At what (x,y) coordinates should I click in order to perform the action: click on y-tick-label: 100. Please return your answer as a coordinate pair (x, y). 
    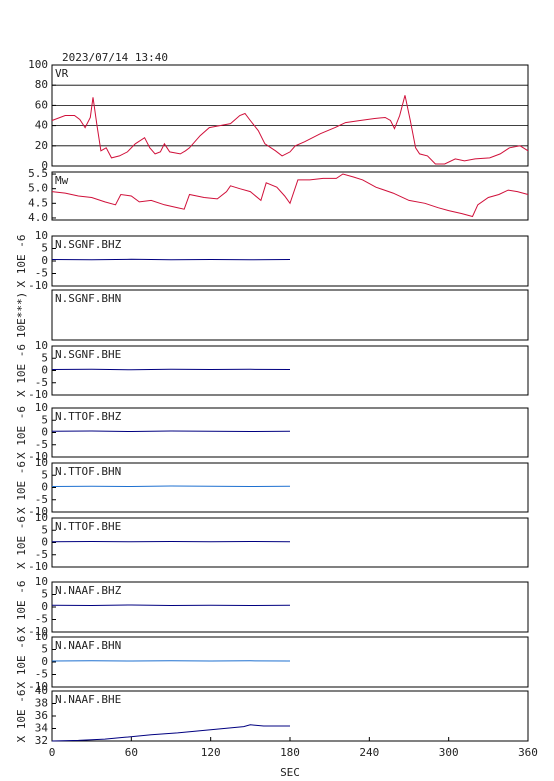
    Looking at the image, I should click on (38, 64).